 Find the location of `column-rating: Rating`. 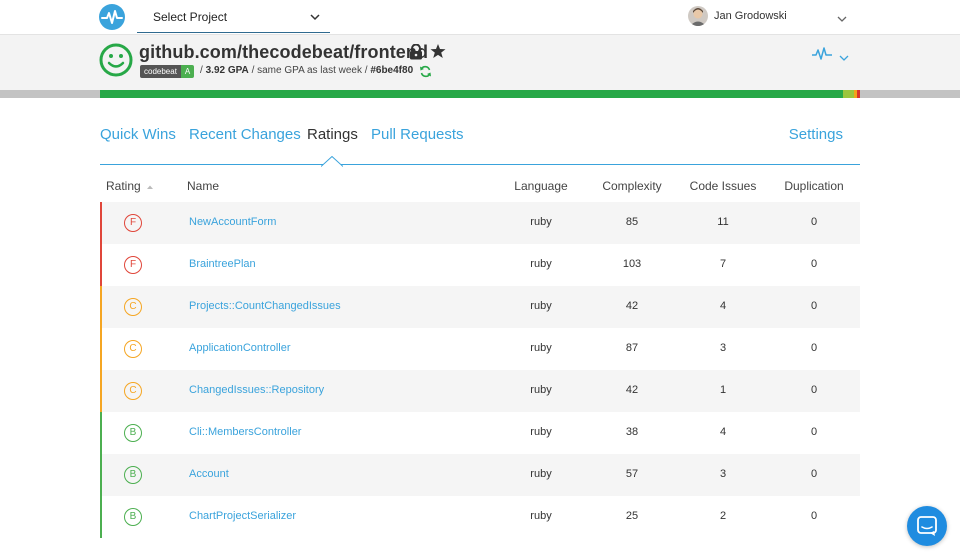

column-rating: Rating is located at coordinates (130, 186).